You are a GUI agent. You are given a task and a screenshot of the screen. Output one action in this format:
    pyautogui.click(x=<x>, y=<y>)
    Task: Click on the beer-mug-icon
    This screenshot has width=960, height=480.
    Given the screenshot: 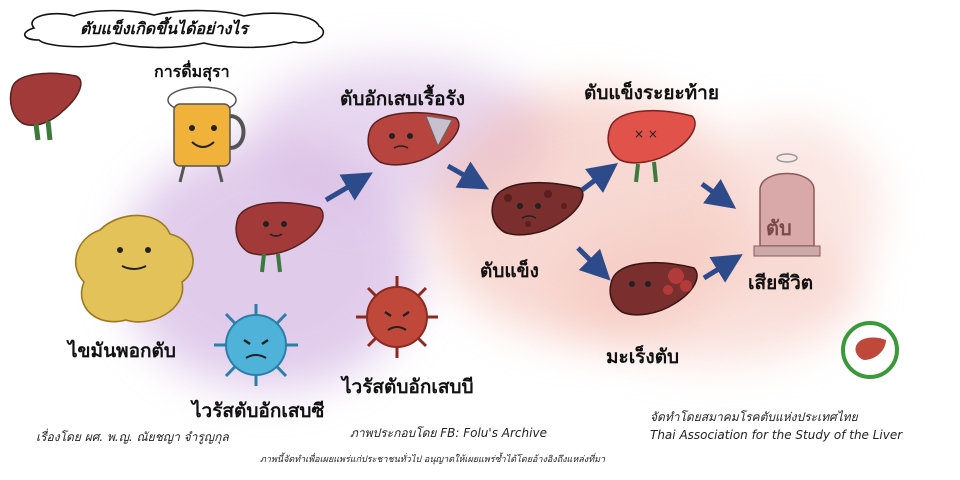 What is the action you would take?
    pyautogui.click(x=206, y=134)
    